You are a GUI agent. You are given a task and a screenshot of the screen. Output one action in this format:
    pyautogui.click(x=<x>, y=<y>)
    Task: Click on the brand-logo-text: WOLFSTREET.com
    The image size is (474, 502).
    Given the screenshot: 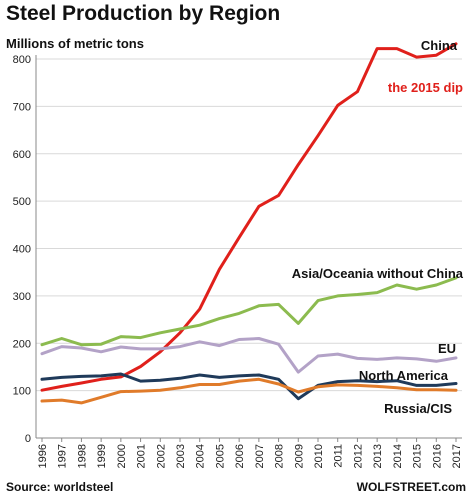 What is the action you would take?
    pyautogui.click(x=411, y=487)
    